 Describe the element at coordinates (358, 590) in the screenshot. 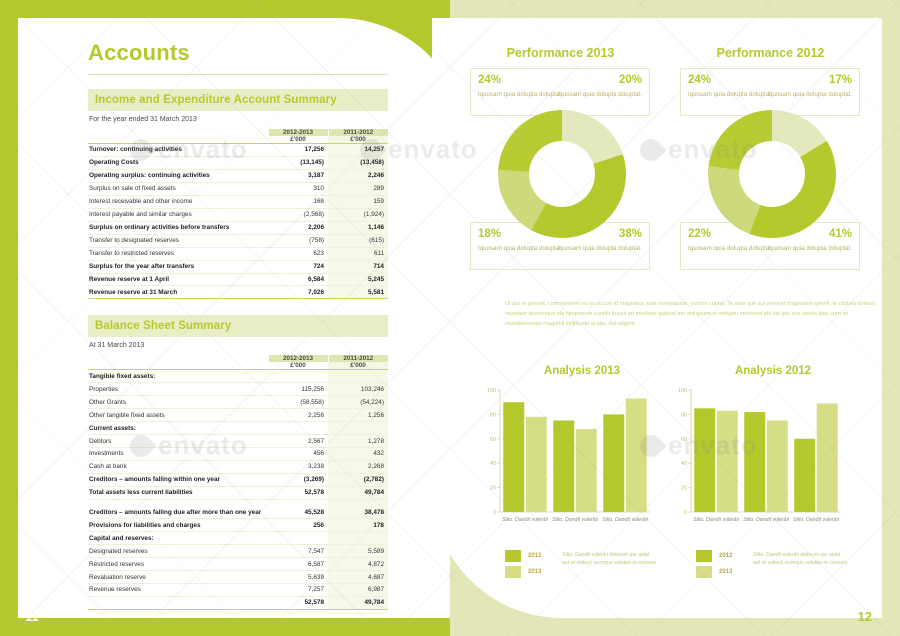

I see `row-value-2011-2012: 6,987` at that location.